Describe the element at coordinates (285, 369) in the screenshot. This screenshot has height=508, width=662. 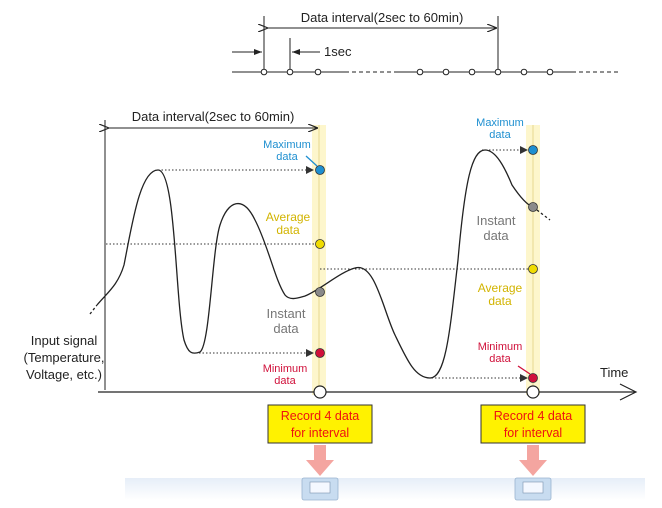
I see `interval1-min-label-line1: Minimum` at that location.